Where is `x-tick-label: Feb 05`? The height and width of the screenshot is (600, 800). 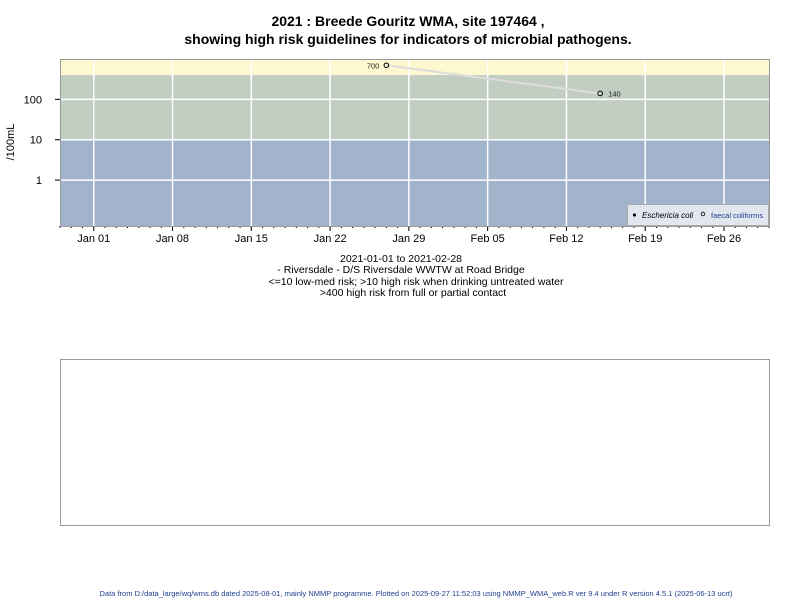
x-tick-label: Feb 05 is located at coordinates (488, 239).